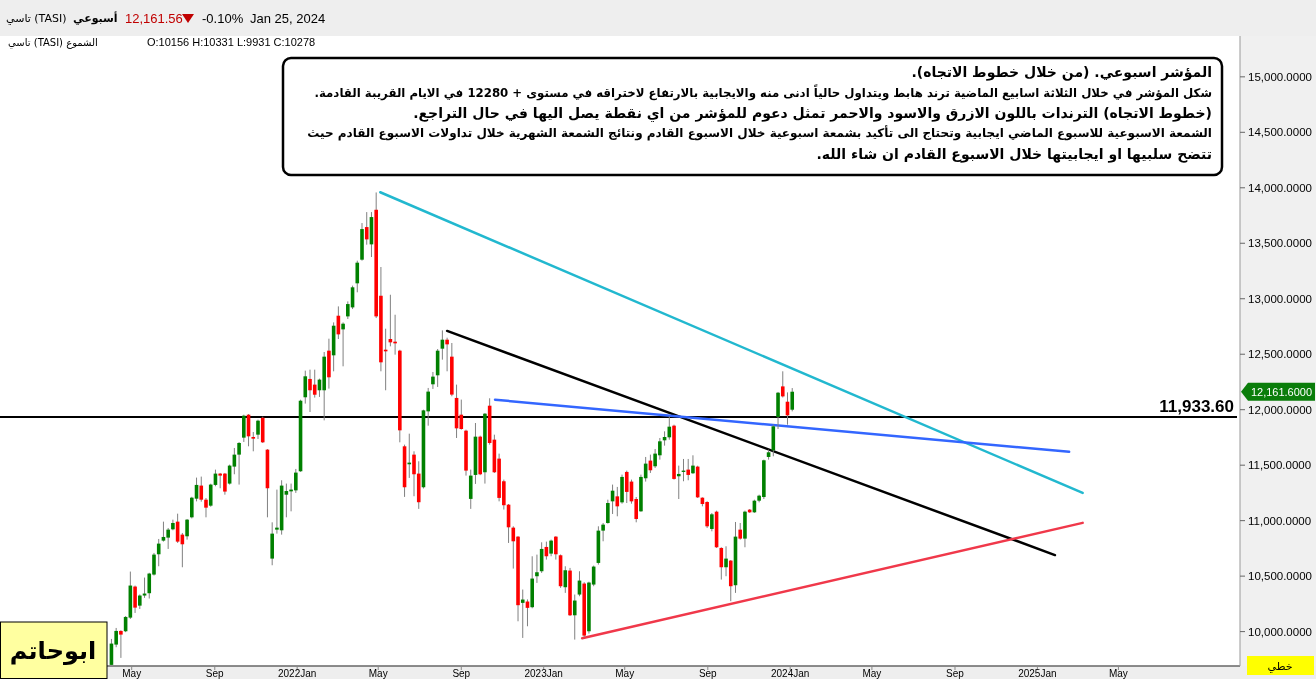 Image resolution: width=1316 pixels, height=679 pixels. What do you see at coordinates (1280, 520) in the screenshot?
I see `y-tick-label: 11,000.0000` at bounding box center [1280, 520].